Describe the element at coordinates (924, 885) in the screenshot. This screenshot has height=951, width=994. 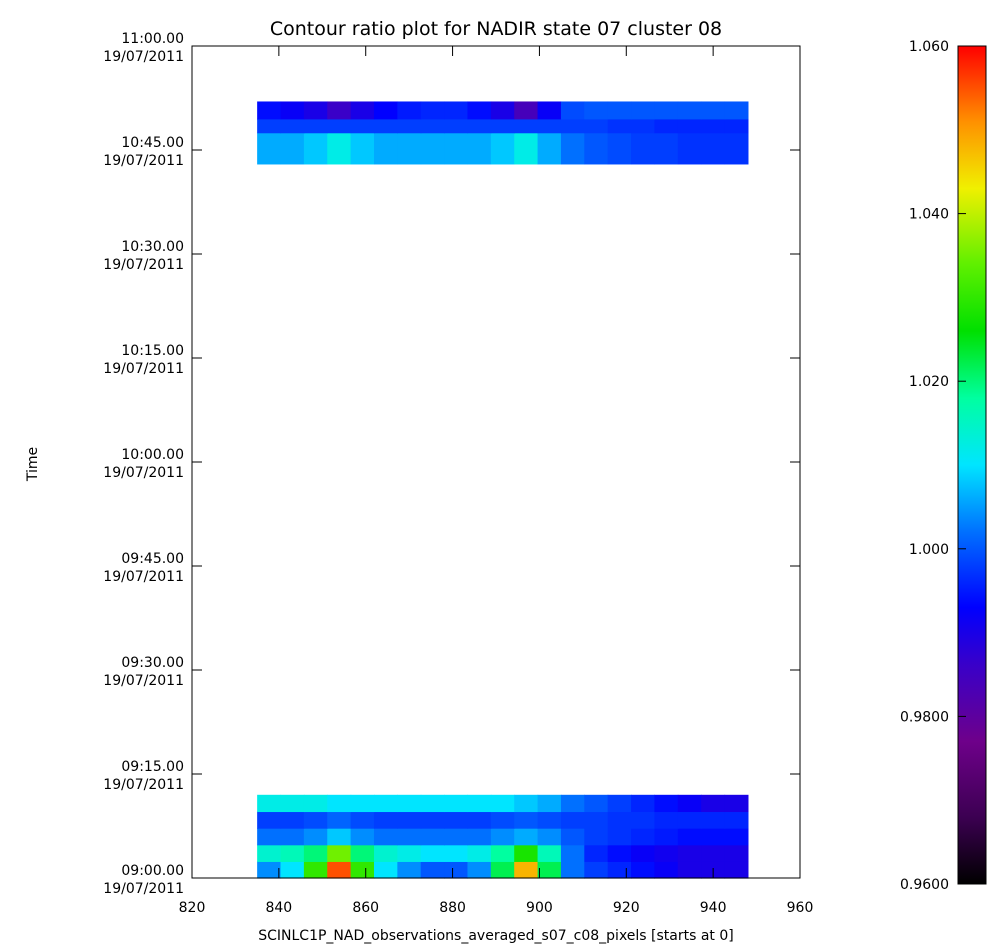
I see `colorbar-tick-label: 0.9600` at that location.